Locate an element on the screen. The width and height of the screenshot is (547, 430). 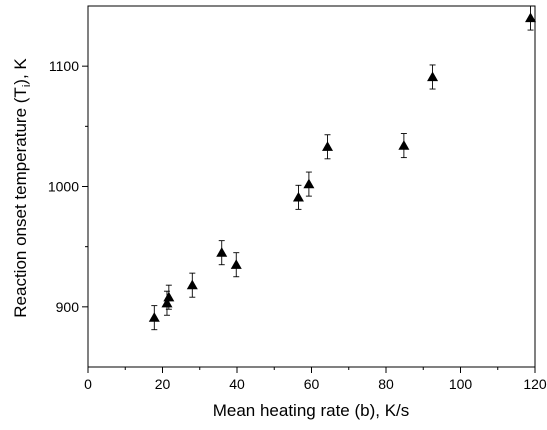
x-tick-label: 60 is located at coordinates (312, 384).